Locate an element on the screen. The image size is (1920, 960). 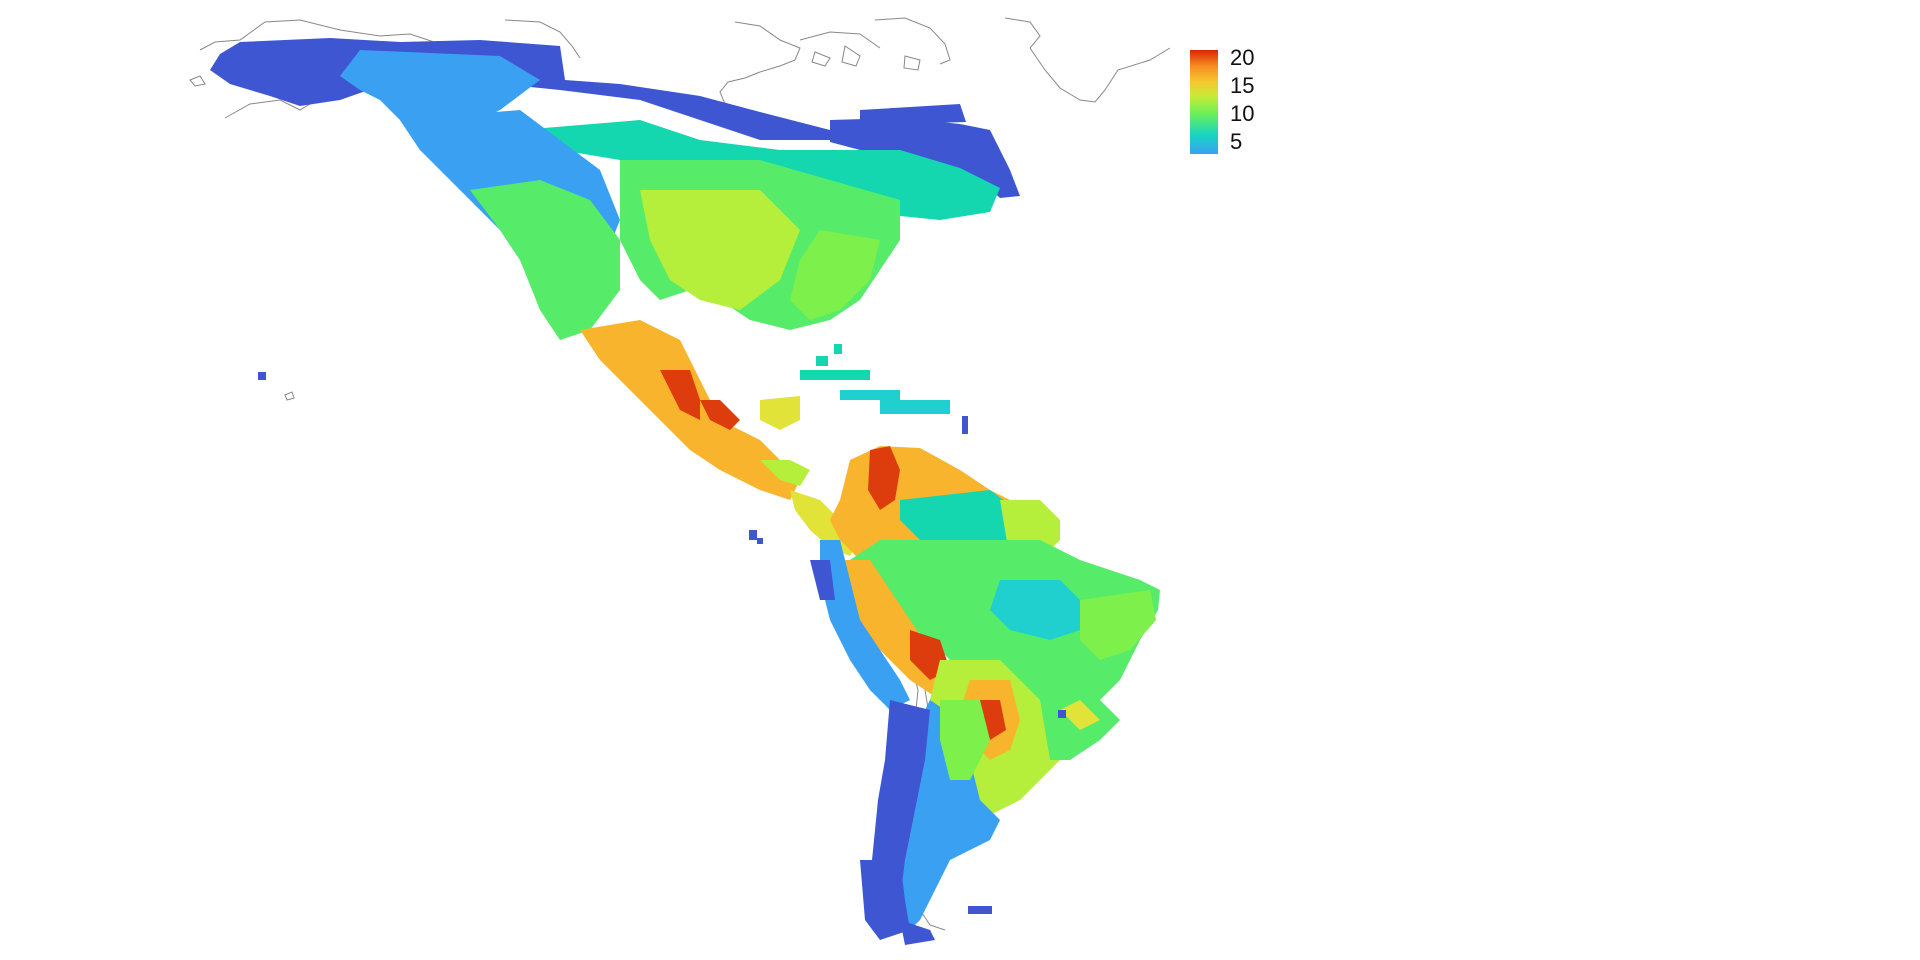
puerto-rico-area is located at coordinates (915, 407).